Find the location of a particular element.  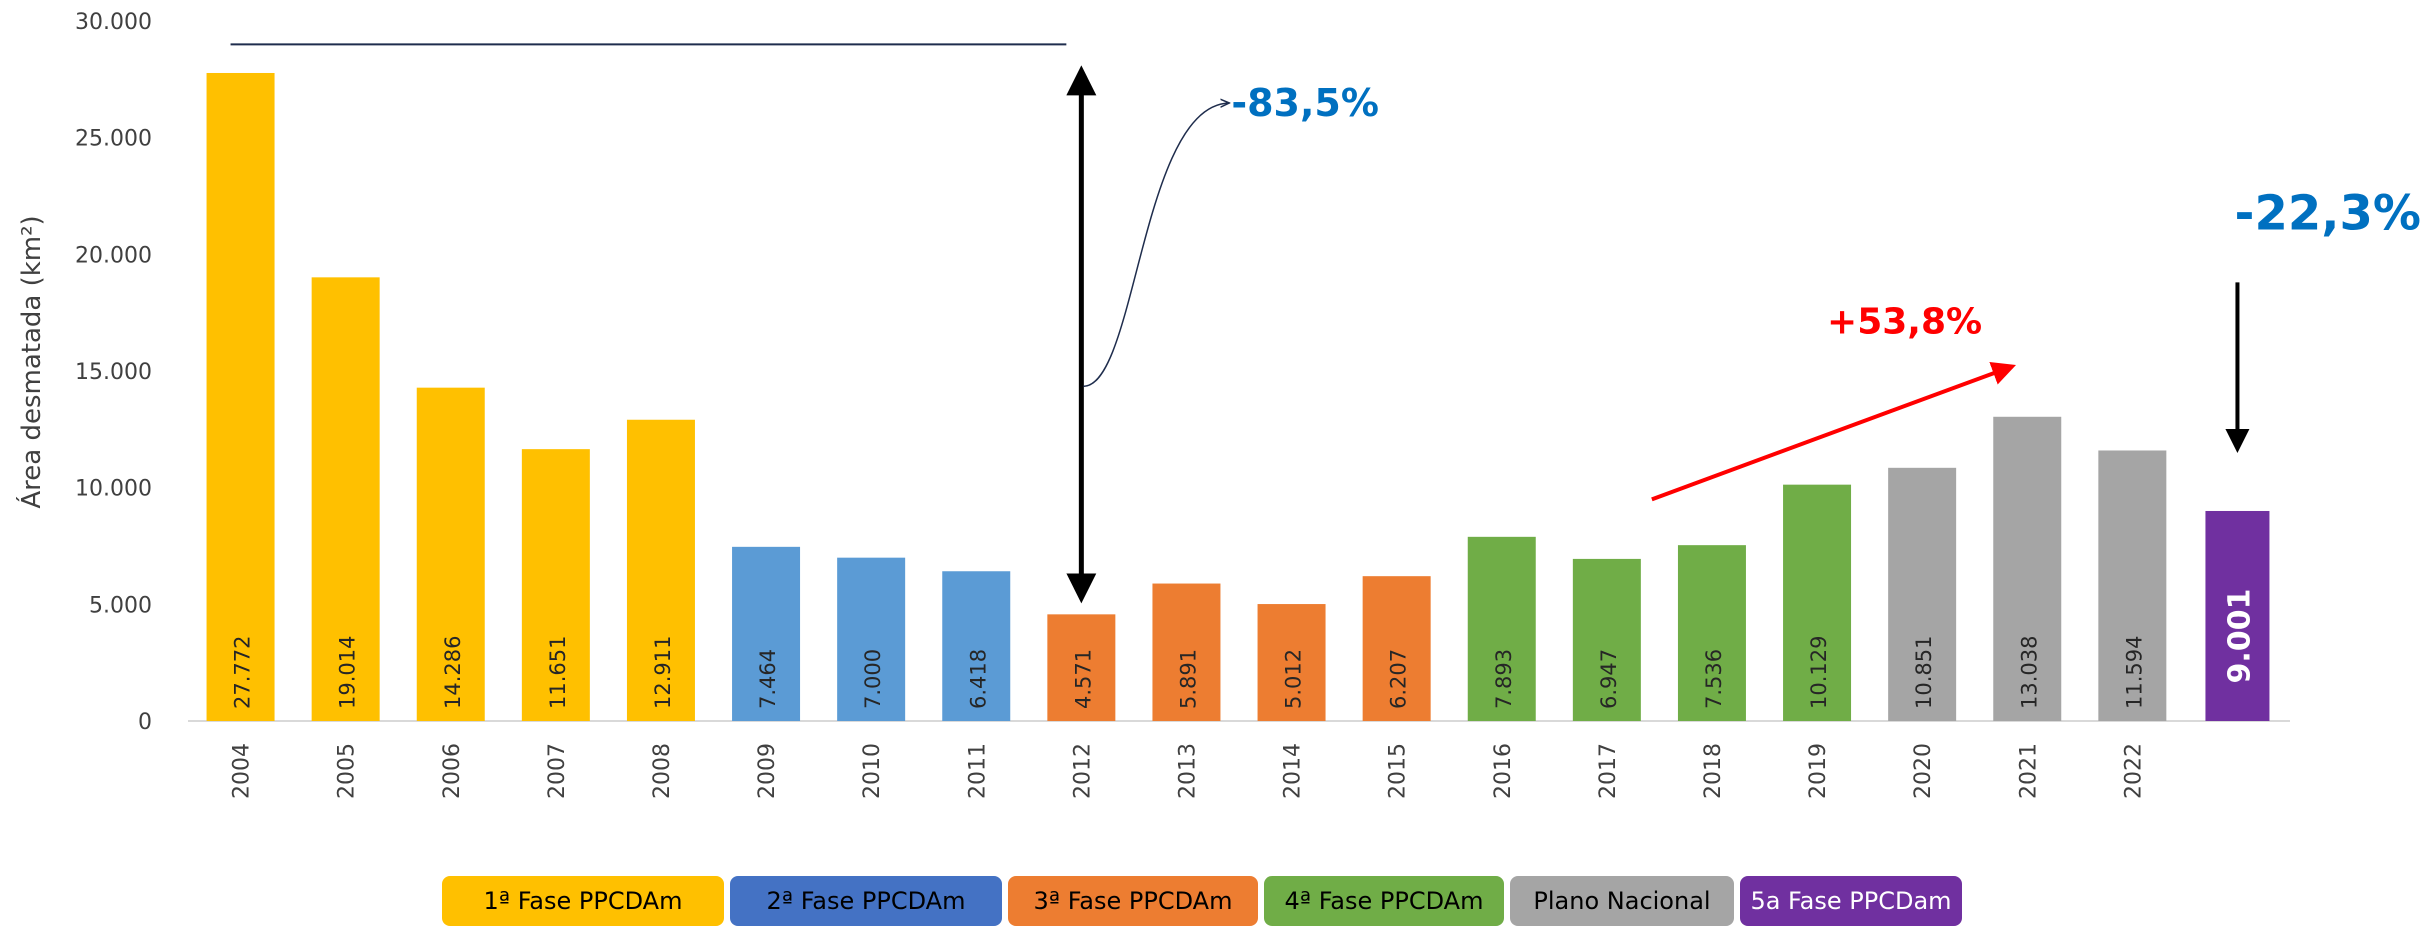

x-tick-label: 2021 is located at coordinates (2028, 771).